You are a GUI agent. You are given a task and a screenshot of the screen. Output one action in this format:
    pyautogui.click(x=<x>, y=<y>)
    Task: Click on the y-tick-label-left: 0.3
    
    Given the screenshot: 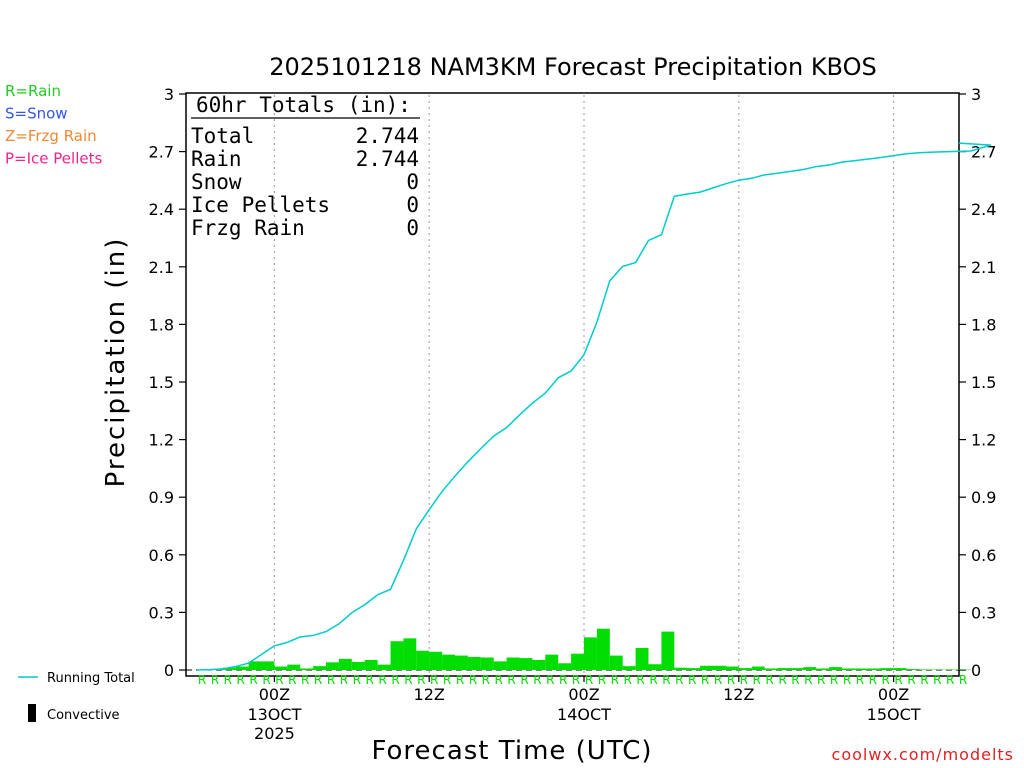 What is the action you would take?
    pyautogui.click(x=161, y=612)
    